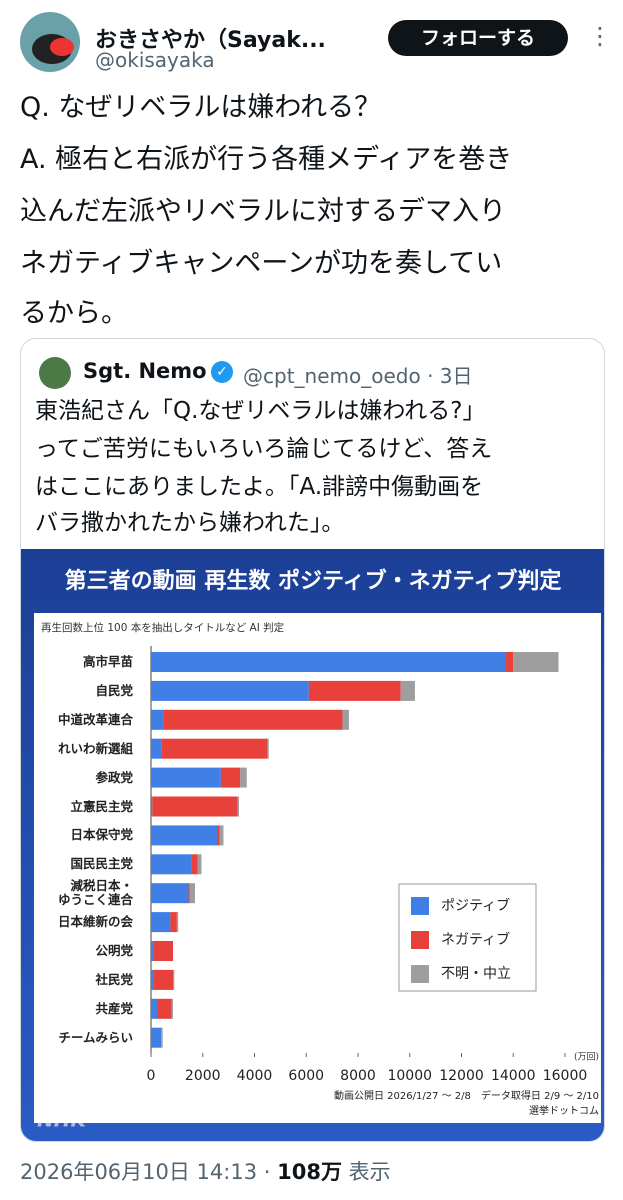 The width and height of the screenshot is (623, 1200). I want to click on view-label: 表示, so click(369, 1172).